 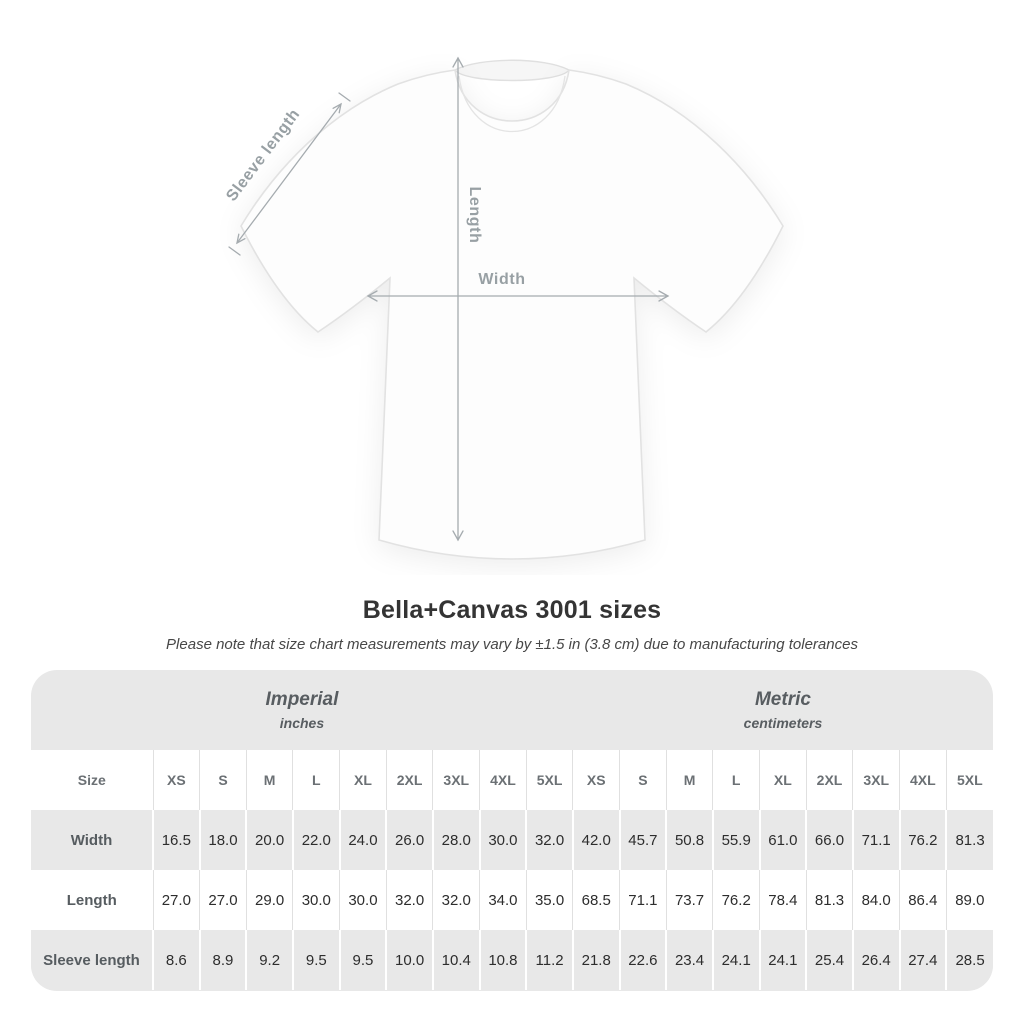 I want to click on row-label: Width, so click(x=91, y=840).